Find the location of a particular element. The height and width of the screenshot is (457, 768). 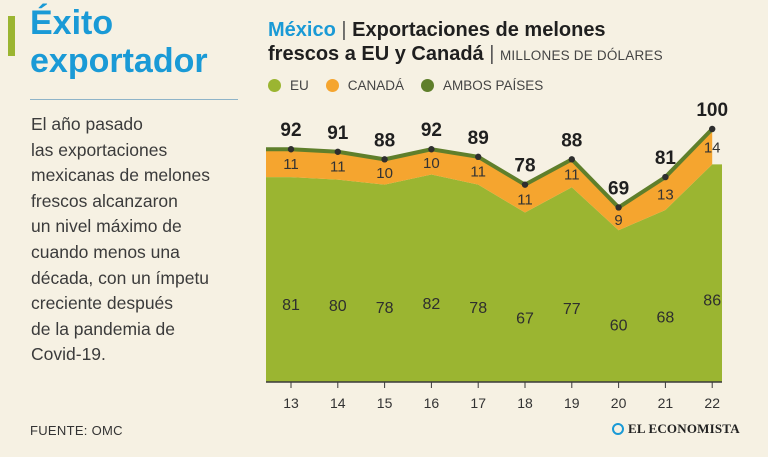

legend-item-canada: CANADÁ is located at coordinates (365, 85).